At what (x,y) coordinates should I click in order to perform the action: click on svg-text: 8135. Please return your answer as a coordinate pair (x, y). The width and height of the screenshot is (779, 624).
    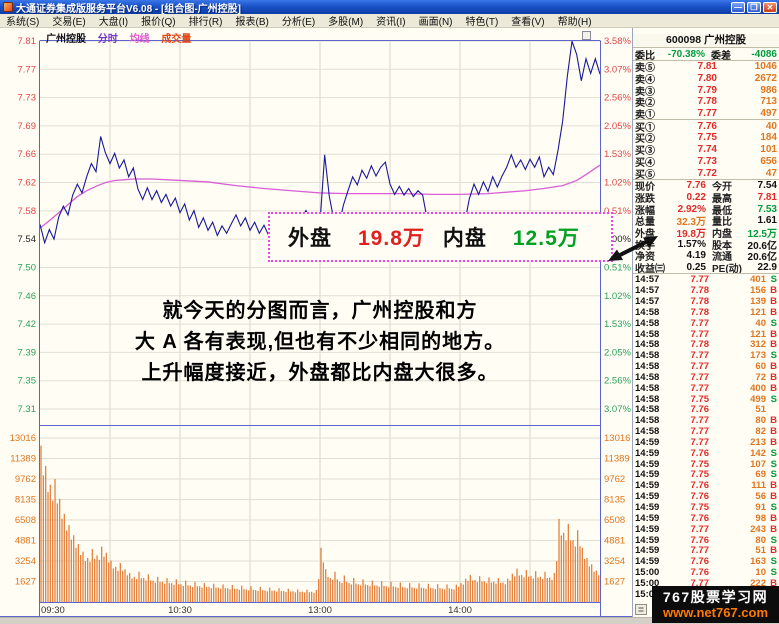
    Looking at the image, I should click on (614, 500).